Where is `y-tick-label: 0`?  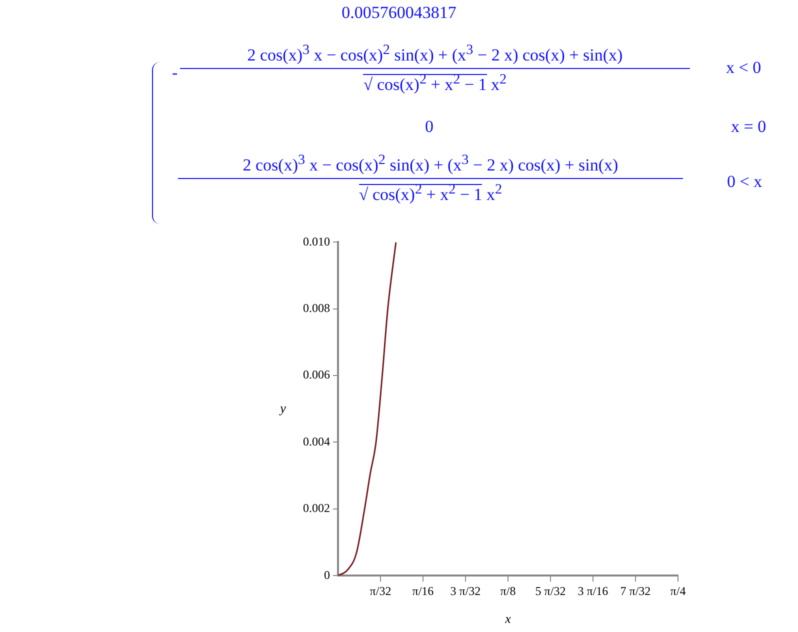 y-tick-label: 0 is located at coordinates (327, 575).